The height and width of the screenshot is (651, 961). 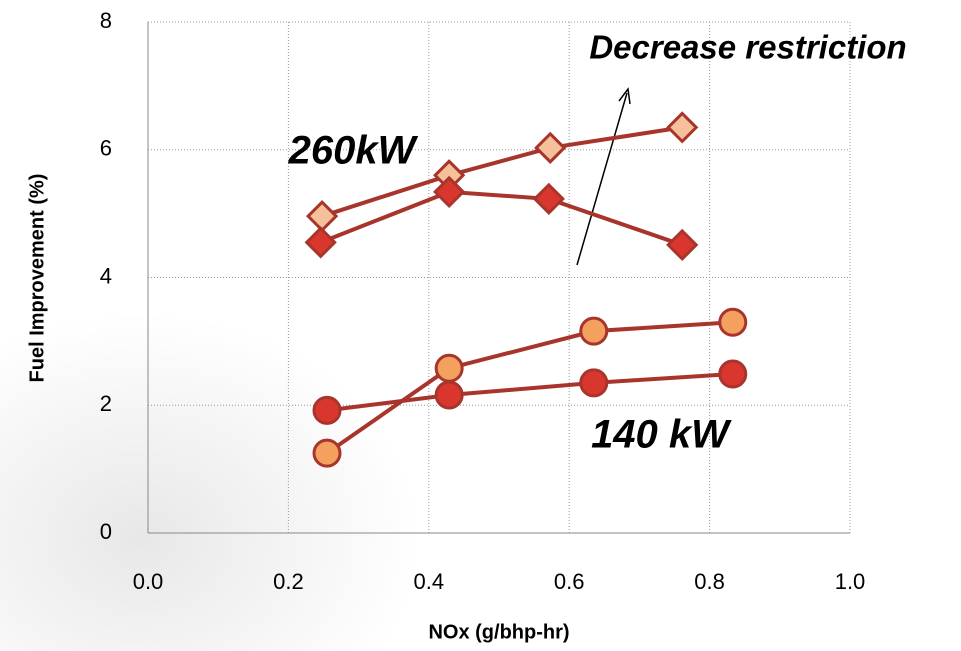 I want to click on annotation: 140 kW, so click(x=661, y=435).